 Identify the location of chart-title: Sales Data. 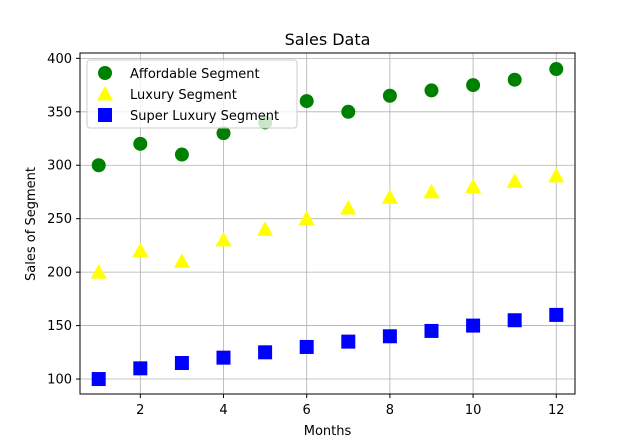
(328, 39).